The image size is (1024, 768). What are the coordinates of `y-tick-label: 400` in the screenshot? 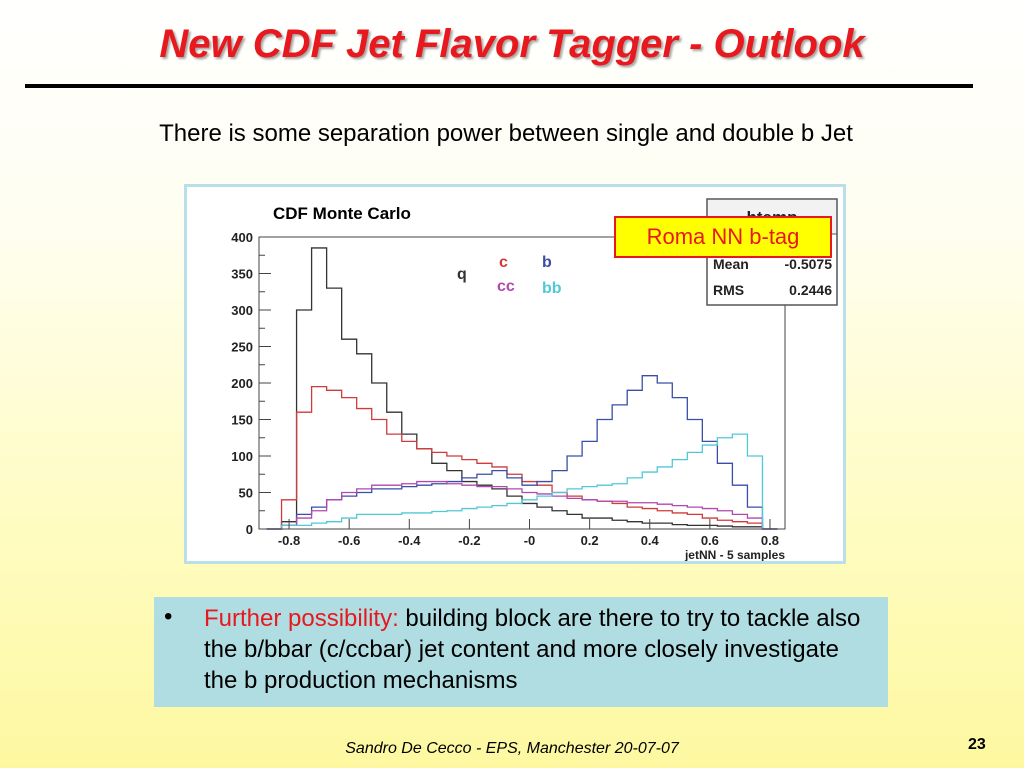 It's located at (242, 237).